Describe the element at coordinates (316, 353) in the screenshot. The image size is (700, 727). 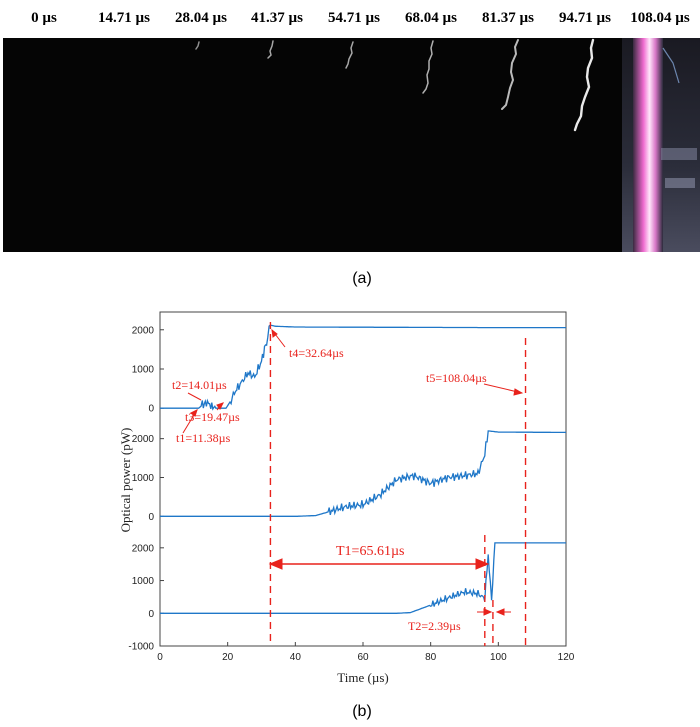
I see `annotation-t4: t4=32.64µs` at that location.